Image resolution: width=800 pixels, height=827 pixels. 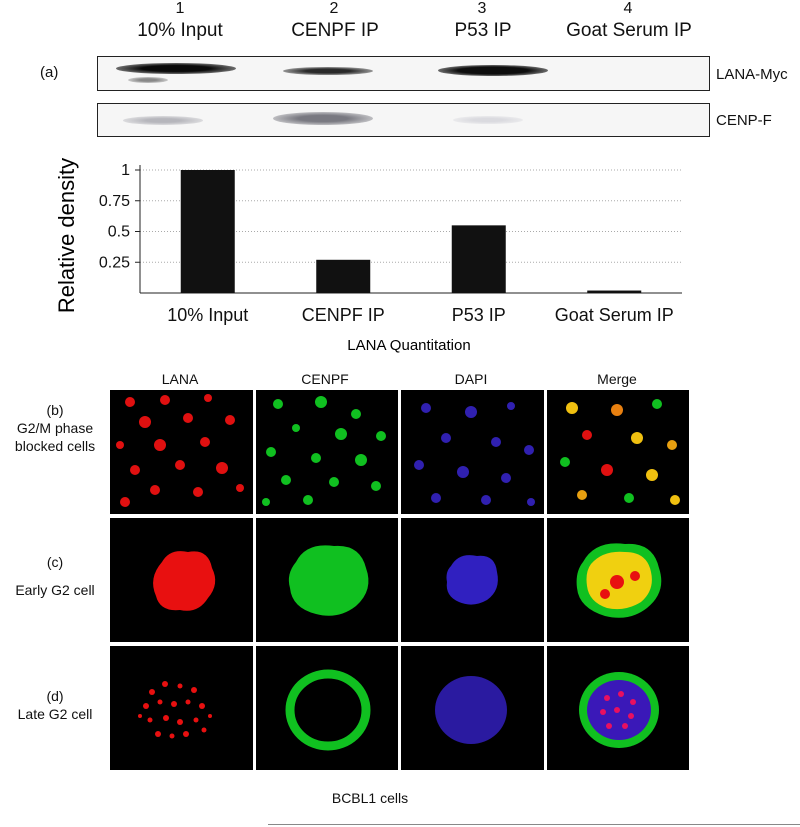 I want to click on lane-number-2: 2, so click(x=334, y=8).